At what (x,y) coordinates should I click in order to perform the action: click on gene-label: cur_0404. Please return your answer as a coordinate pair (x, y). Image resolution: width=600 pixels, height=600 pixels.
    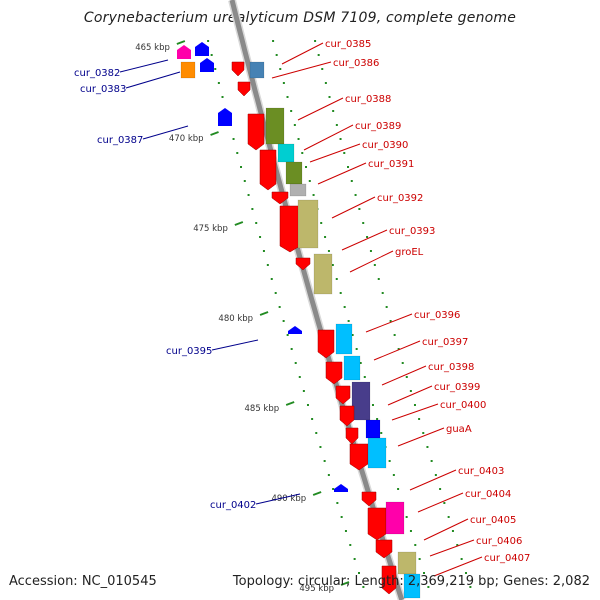
    Looking at the image, I should click on (488, 494).